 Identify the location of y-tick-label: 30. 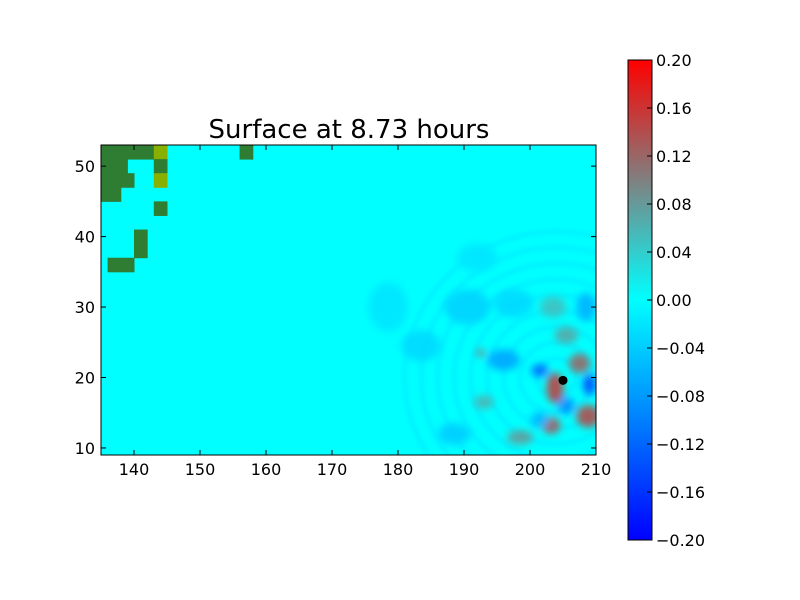
(85, 307).